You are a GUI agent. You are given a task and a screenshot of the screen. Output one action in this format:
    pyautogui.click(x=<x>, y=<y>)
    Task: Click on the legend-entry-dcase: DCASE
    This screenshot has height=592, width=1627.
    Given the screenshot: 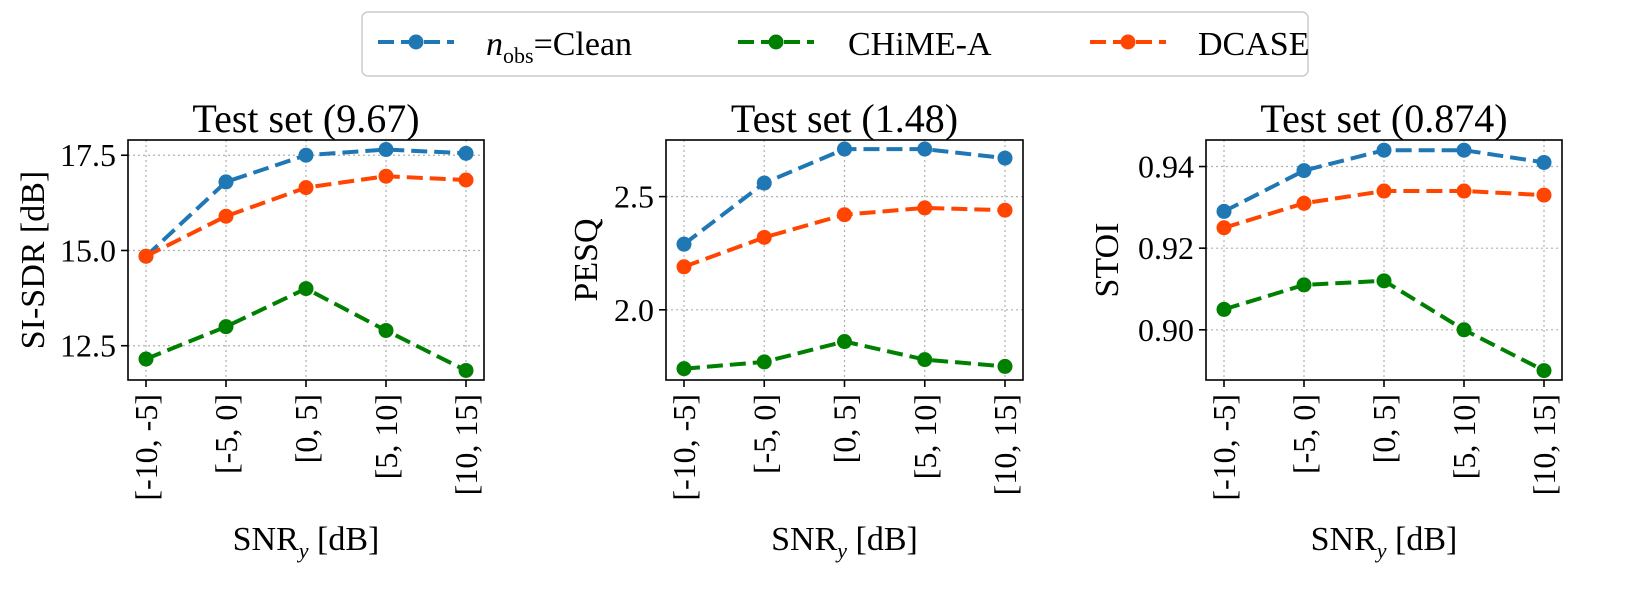 What is the action you would take?
    pyautogui.click(x=1199, y=44)
    